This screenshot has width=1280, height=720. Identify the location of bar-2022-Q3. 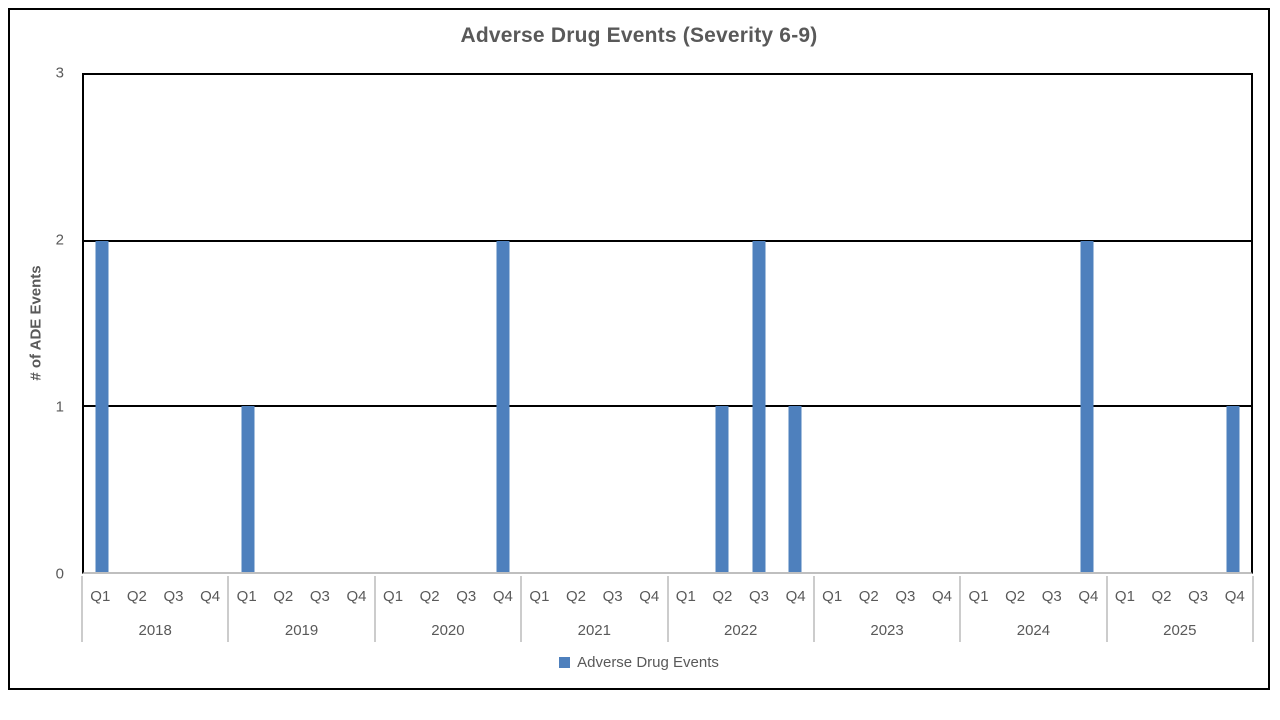
(759, 406).